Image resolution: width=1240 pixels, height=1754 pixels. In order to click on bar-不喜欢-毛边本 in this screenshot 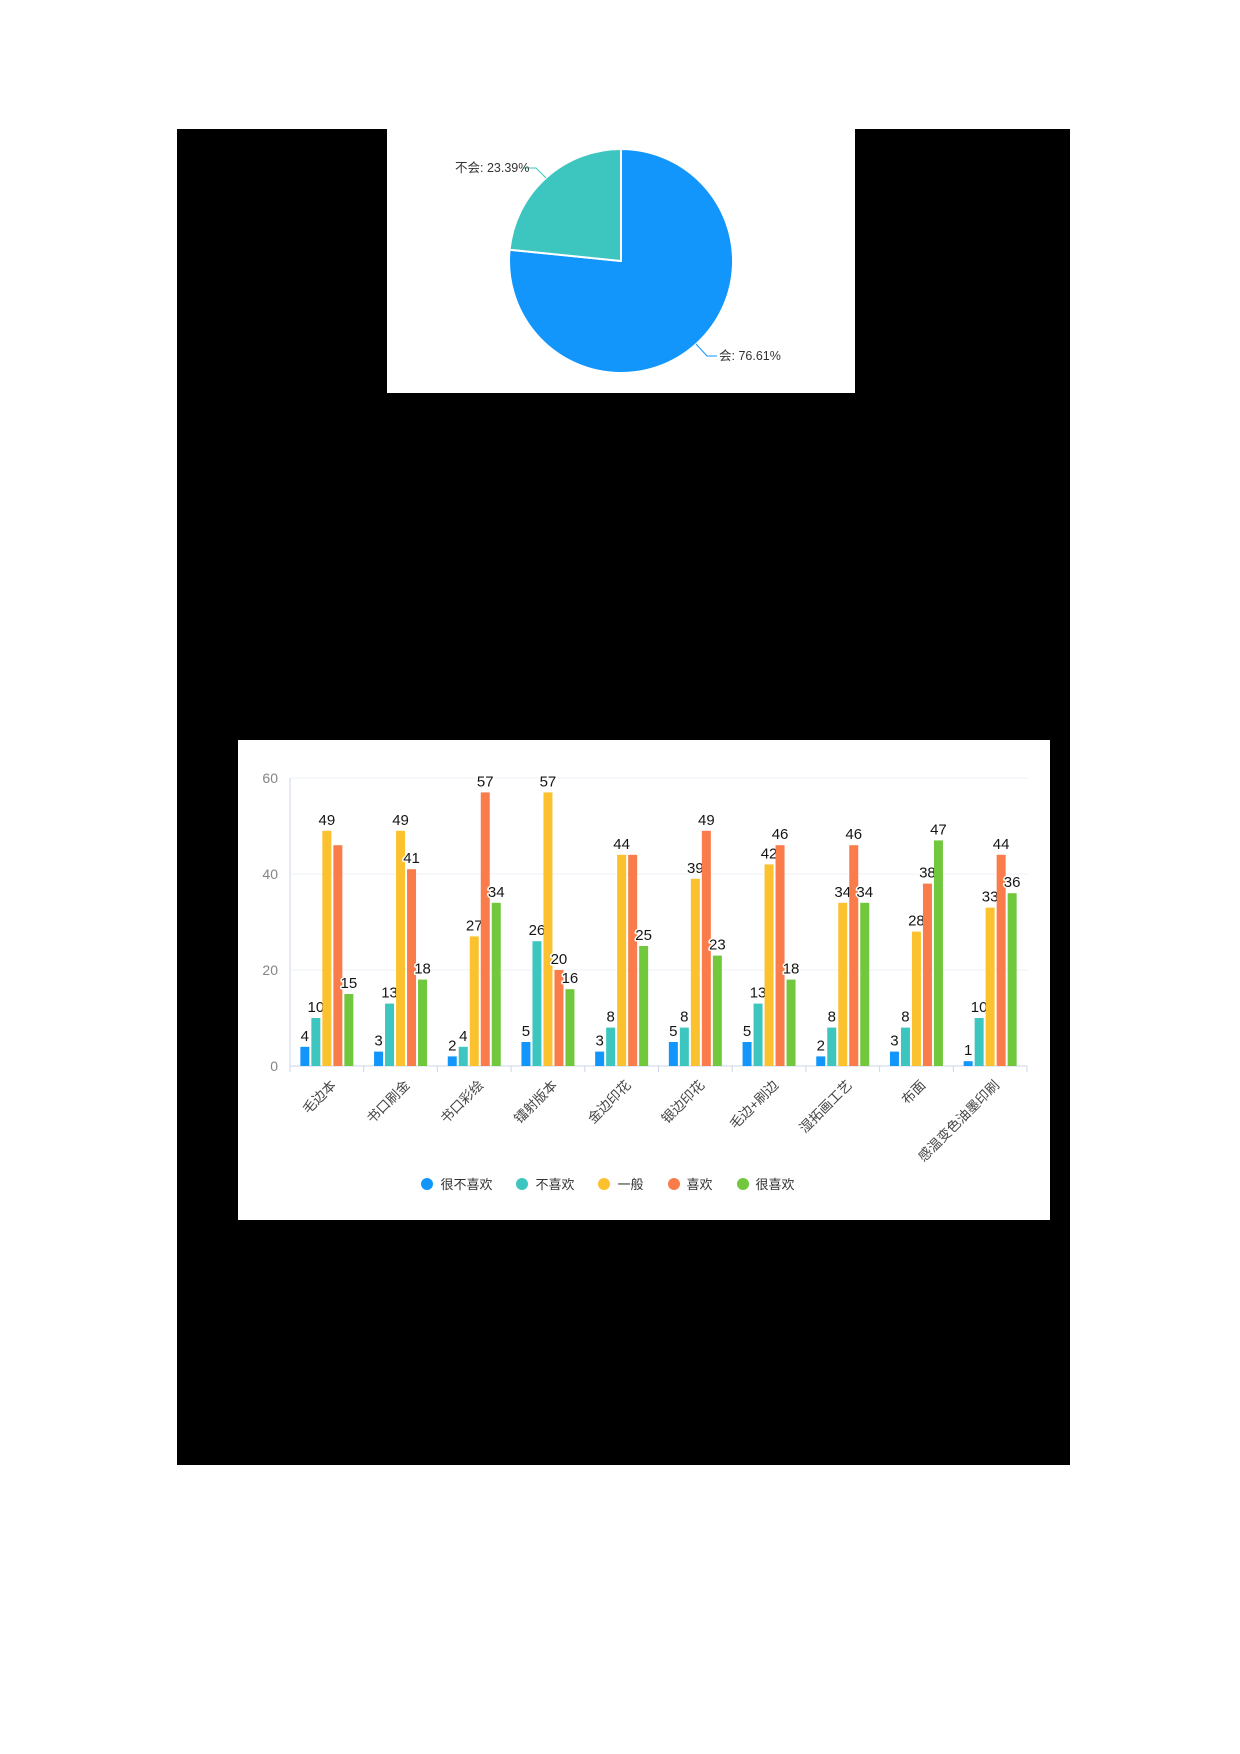, I will do `click(316, 1042)`.